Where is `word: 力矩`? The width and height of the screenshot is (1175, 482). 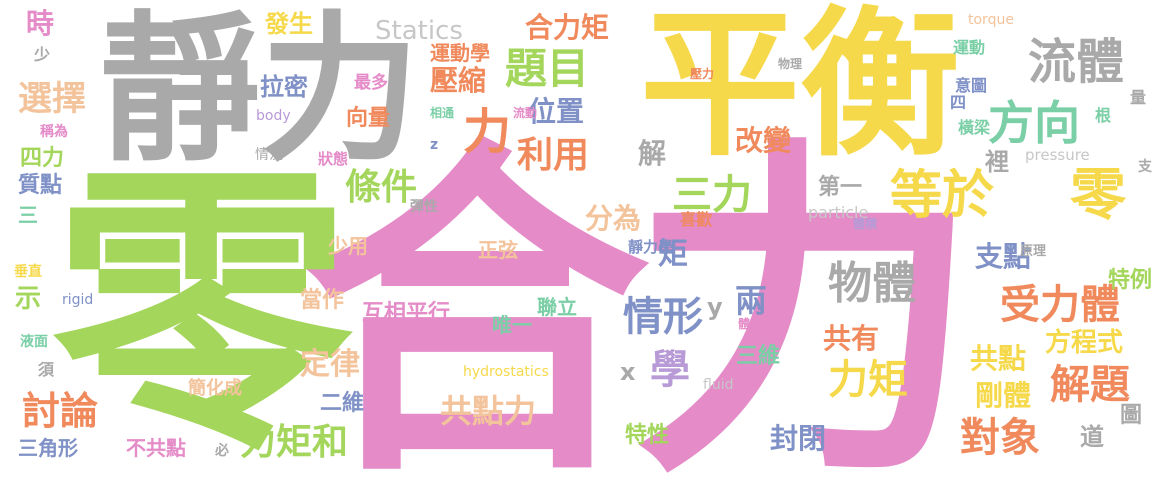
word: 力矩 is located at coordinates (868, 380).